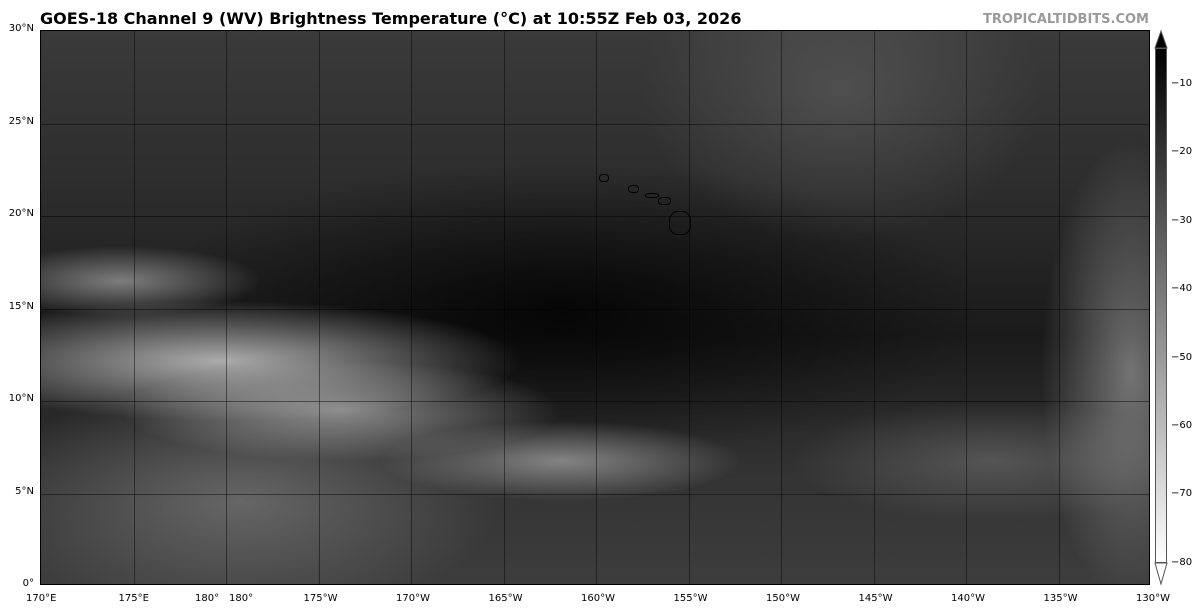  Describe the element at coordinates (24, 491) in the screenshot. I see `lat-tick-label: 5°N` at that location.